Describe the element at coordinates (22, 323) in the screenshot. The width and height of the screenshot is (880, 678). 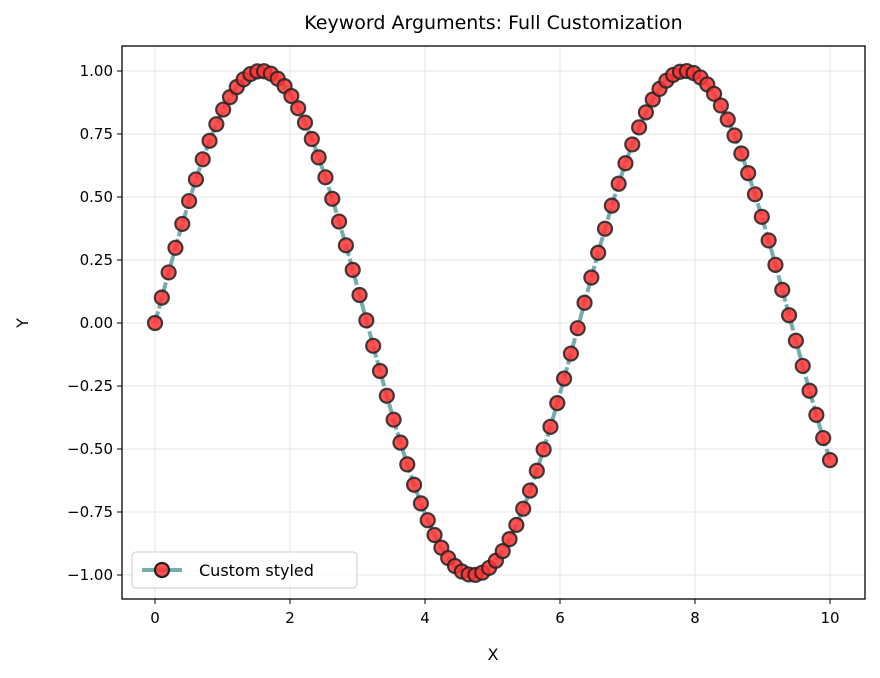
I see `y-axis-label: Y` at that location.